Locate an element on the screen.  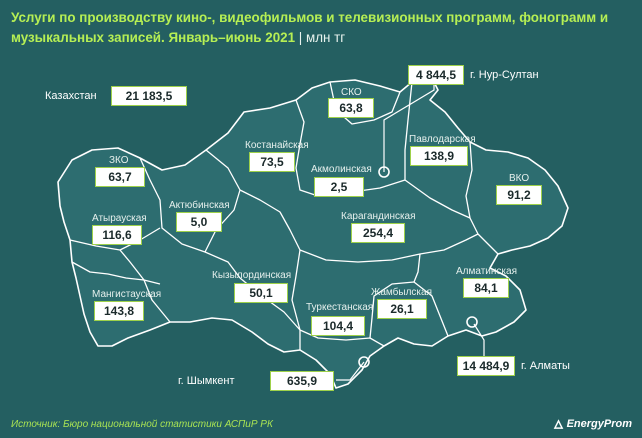
leader-shymkent is located at coordinates (350, 371).